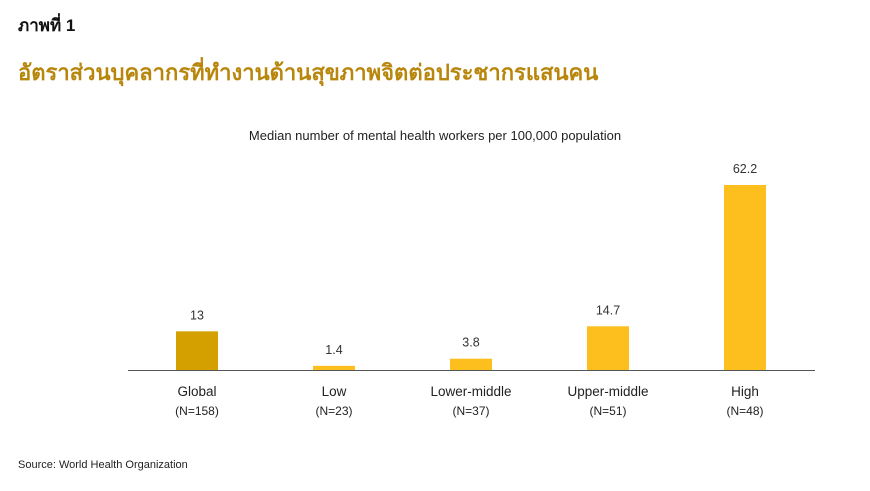  I want to click on sample-size-label: (N=48), so click(744, 411).